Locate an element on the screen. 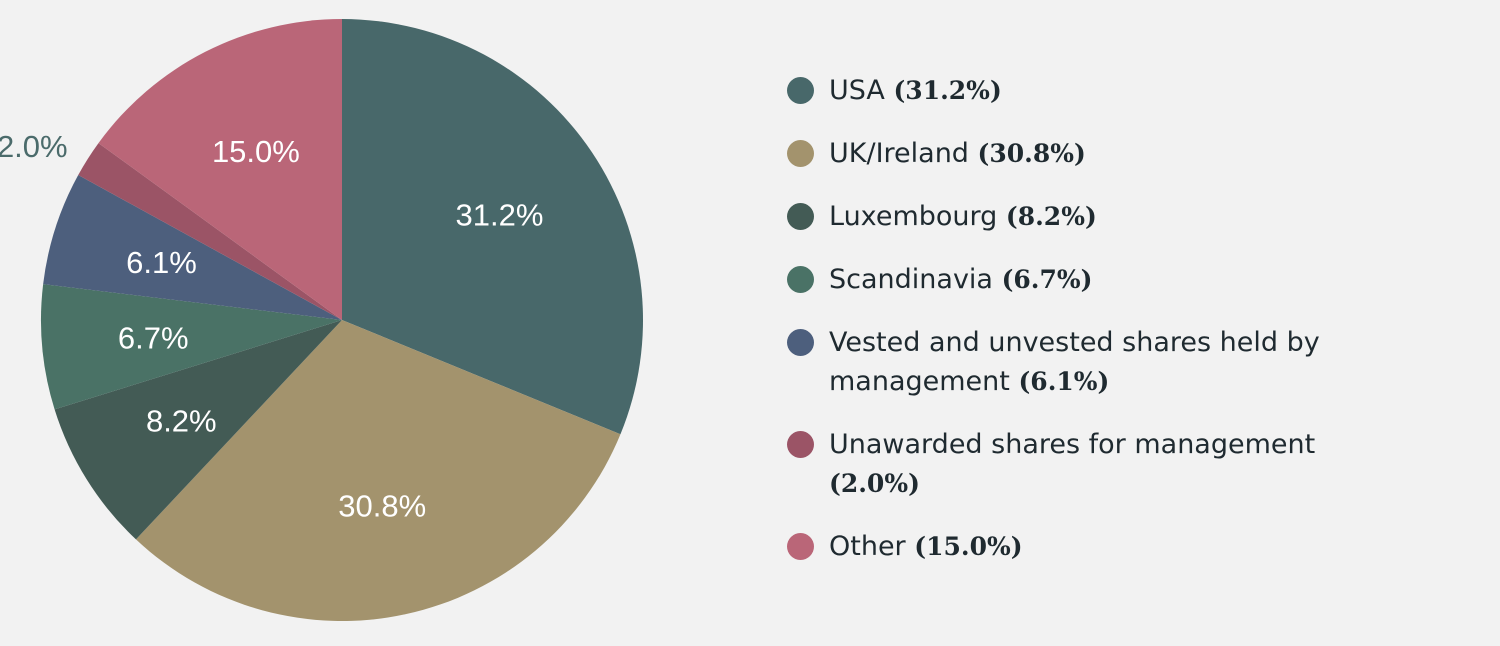 Image resolution: width=1500 pixels, height=646 pixels. legend-percentage: (2.0%) is located at coordinates (874, 483).